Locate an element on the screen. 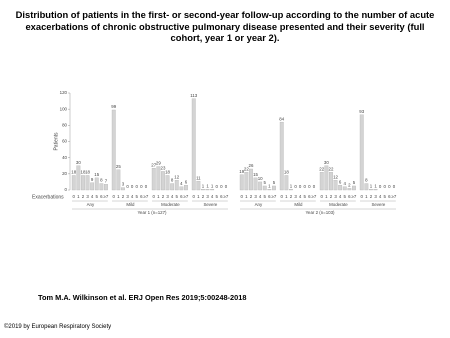  y-tick-label: 0 is located at coordinates (66, 189).